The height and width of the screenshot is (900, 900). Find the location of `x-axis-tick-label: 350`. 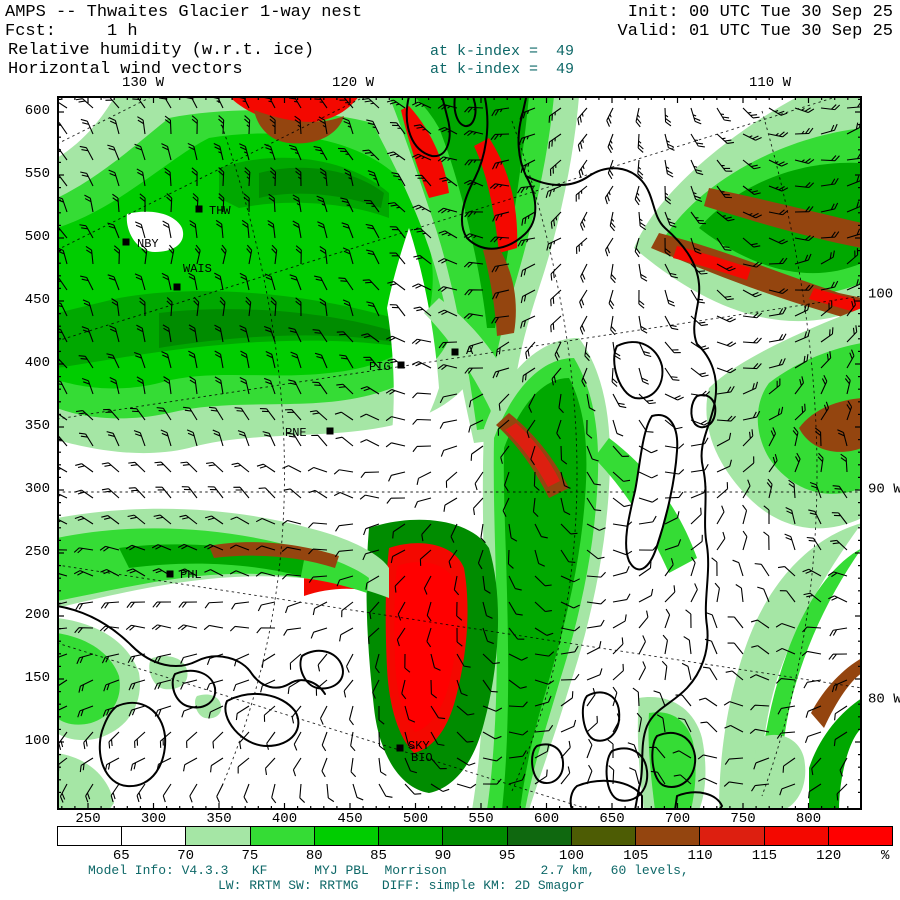

x-axis-tick-label: 350 is located at coordinates (219, 819).